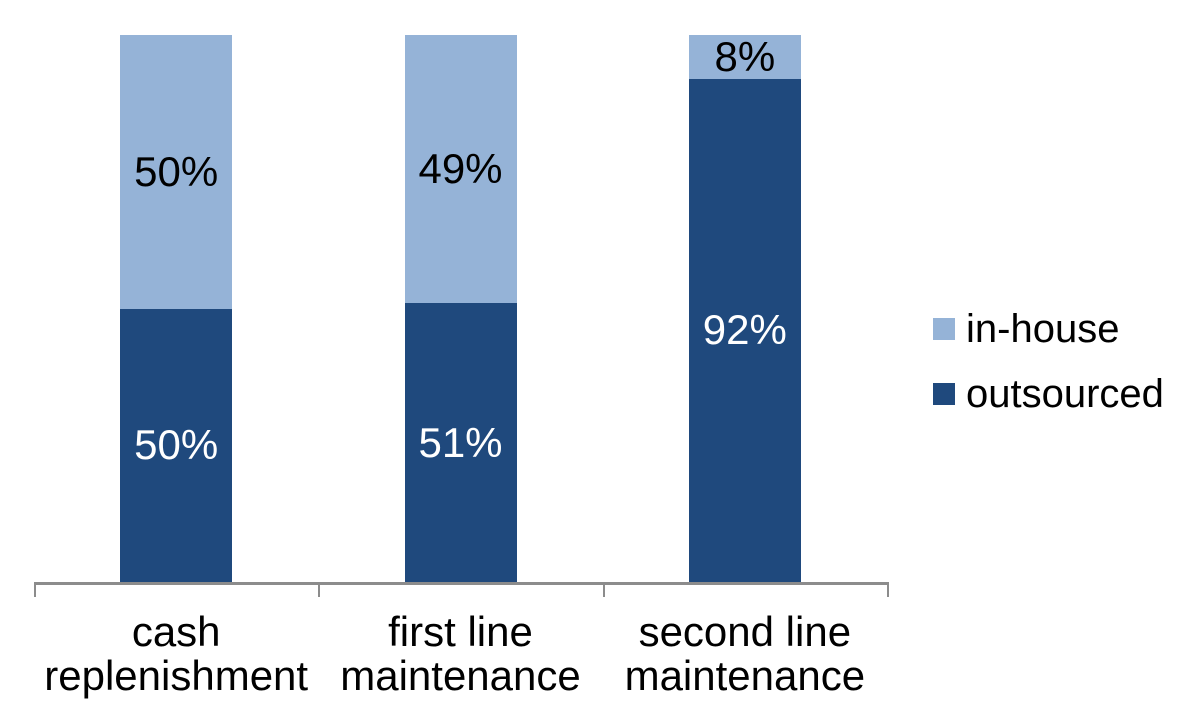 This screenshot has width=1200, height=720. I want to click on legend-item-in-house: in-house, so click(1048, 329).